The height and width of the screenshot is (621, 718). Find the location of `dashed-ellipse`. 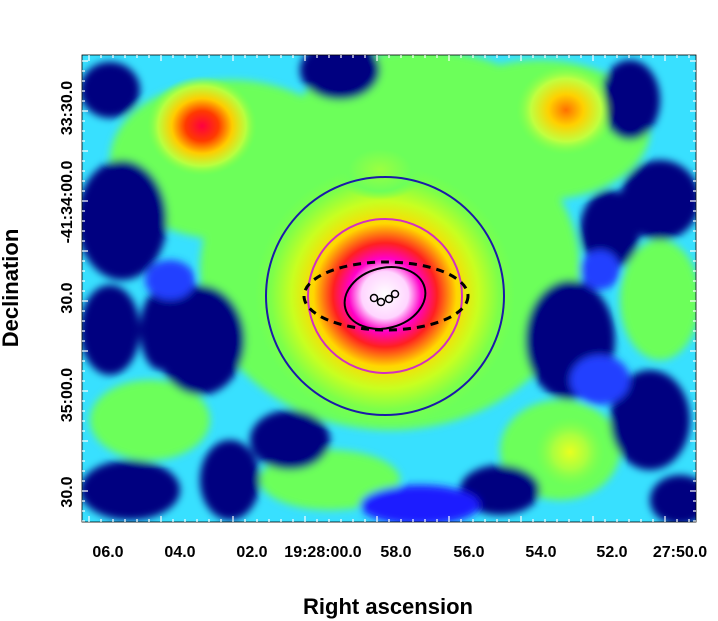

dashed-ellipse is located at coordinates (386, 296).